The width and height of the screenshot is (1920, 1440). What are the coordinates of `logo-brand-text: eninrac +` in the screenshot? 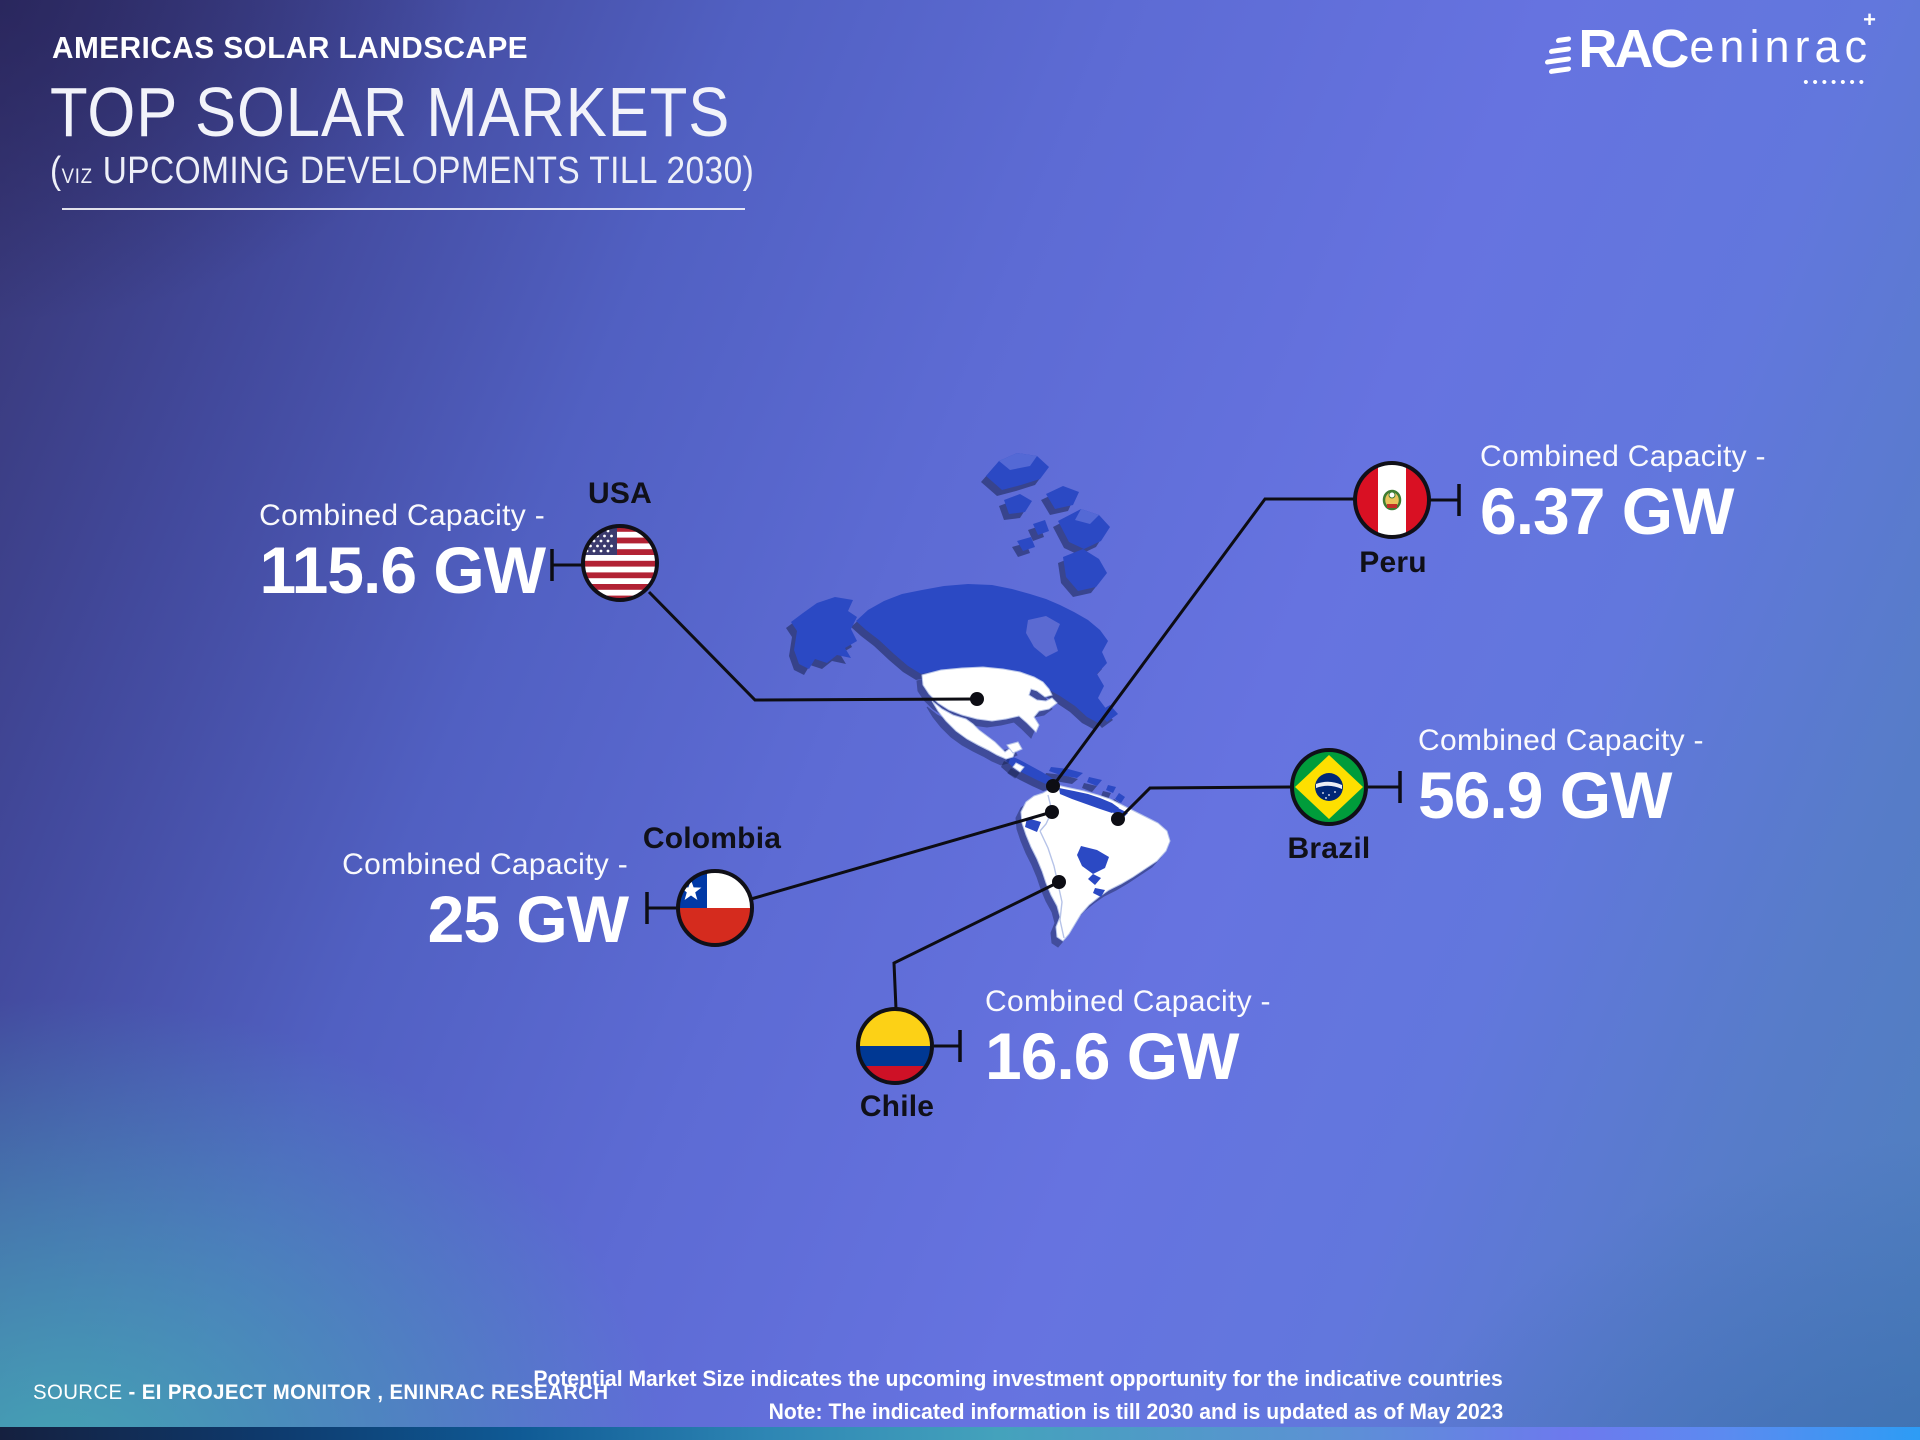 It's located at (1782, 39).